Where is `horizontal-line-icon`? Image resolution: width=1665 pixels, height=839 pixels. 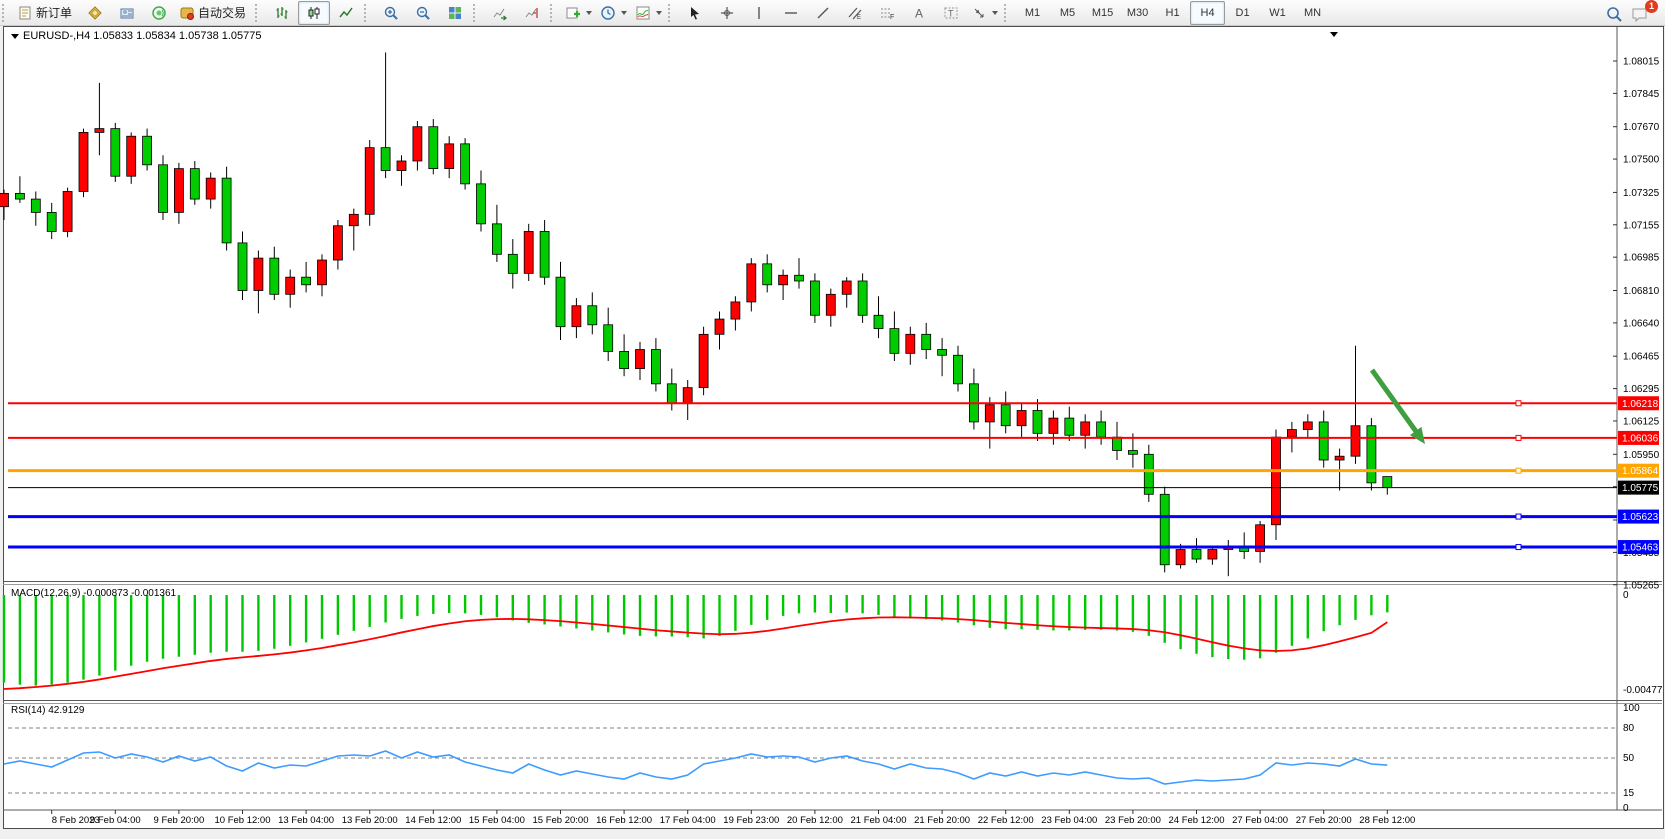
horizontal-line-icon is located at coordinates (791, 13).